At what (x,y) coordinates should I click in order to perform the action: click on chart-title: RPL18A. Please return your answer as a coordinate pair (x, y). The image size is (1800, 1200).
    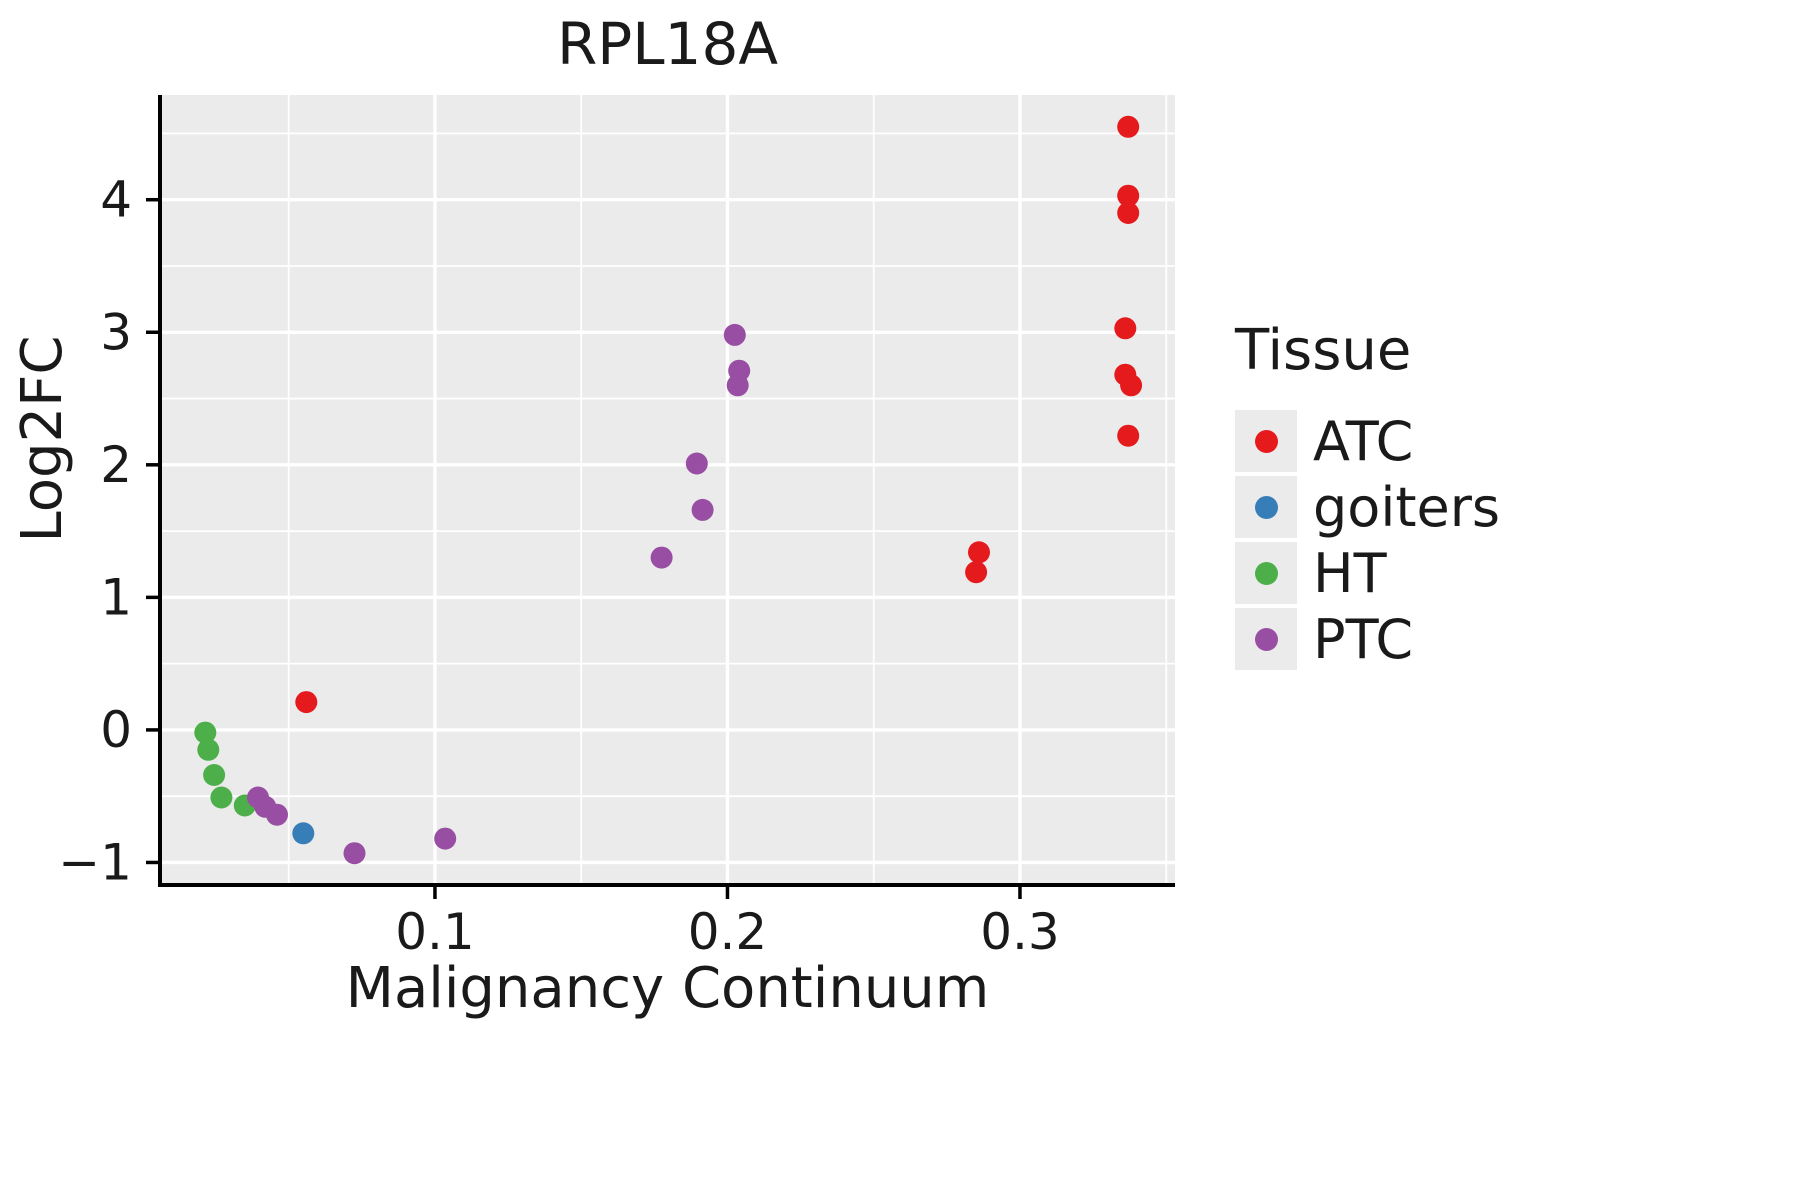
    Looking at the image, I should click on (667, 44).